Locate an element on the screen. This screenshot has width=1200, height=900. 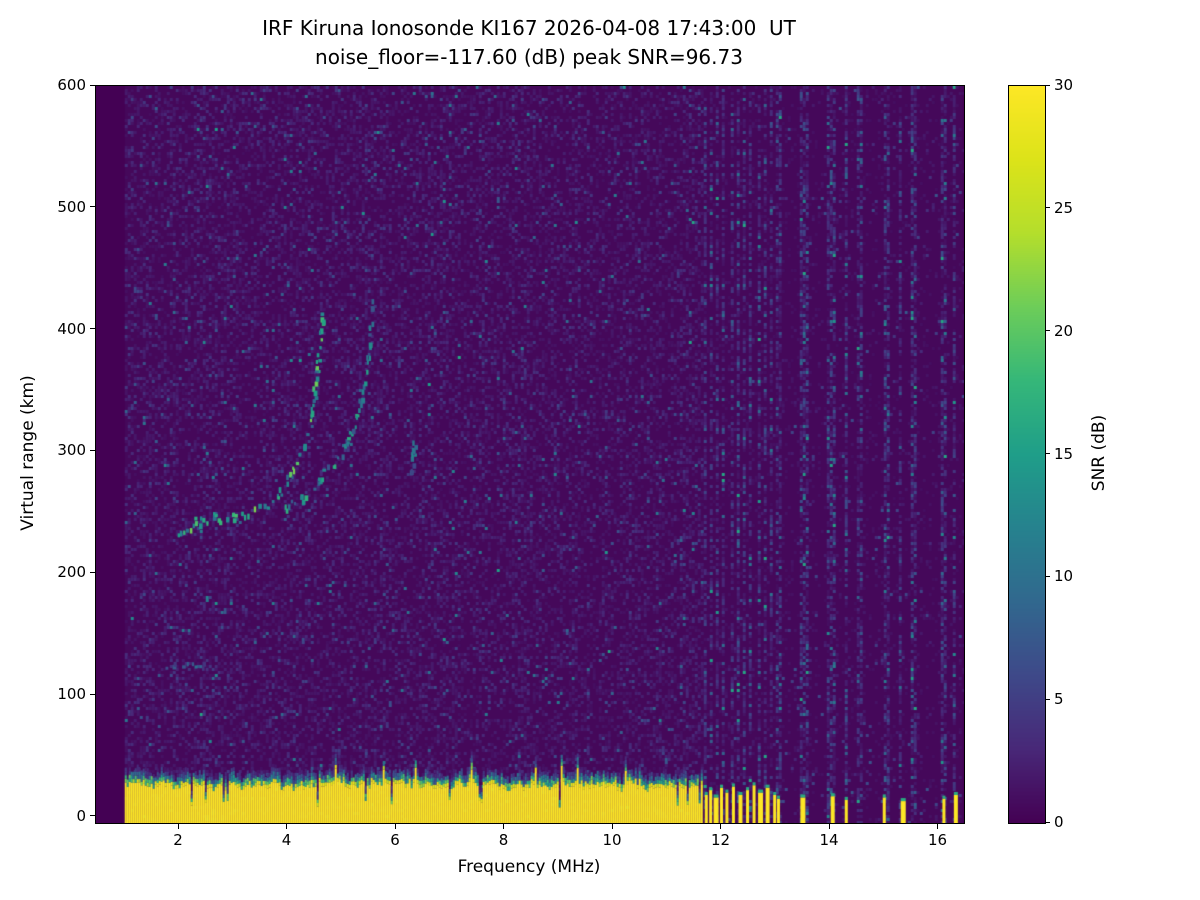
chart-subtitle: noise_floor=-117.60 (dB) peak SNR=96.73 is located at coordinates (529, 57).